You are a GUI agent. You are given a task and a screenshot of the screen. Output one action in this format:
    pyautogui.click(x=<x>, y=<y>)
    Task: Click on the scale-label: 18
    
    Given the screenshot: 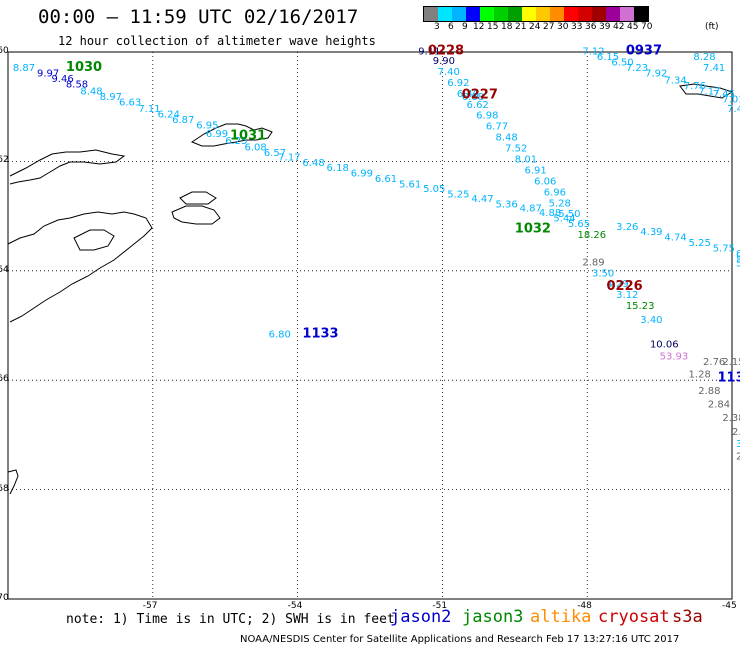 What is the action you would take?
    pyautogui.click(x=507, y=27)
    